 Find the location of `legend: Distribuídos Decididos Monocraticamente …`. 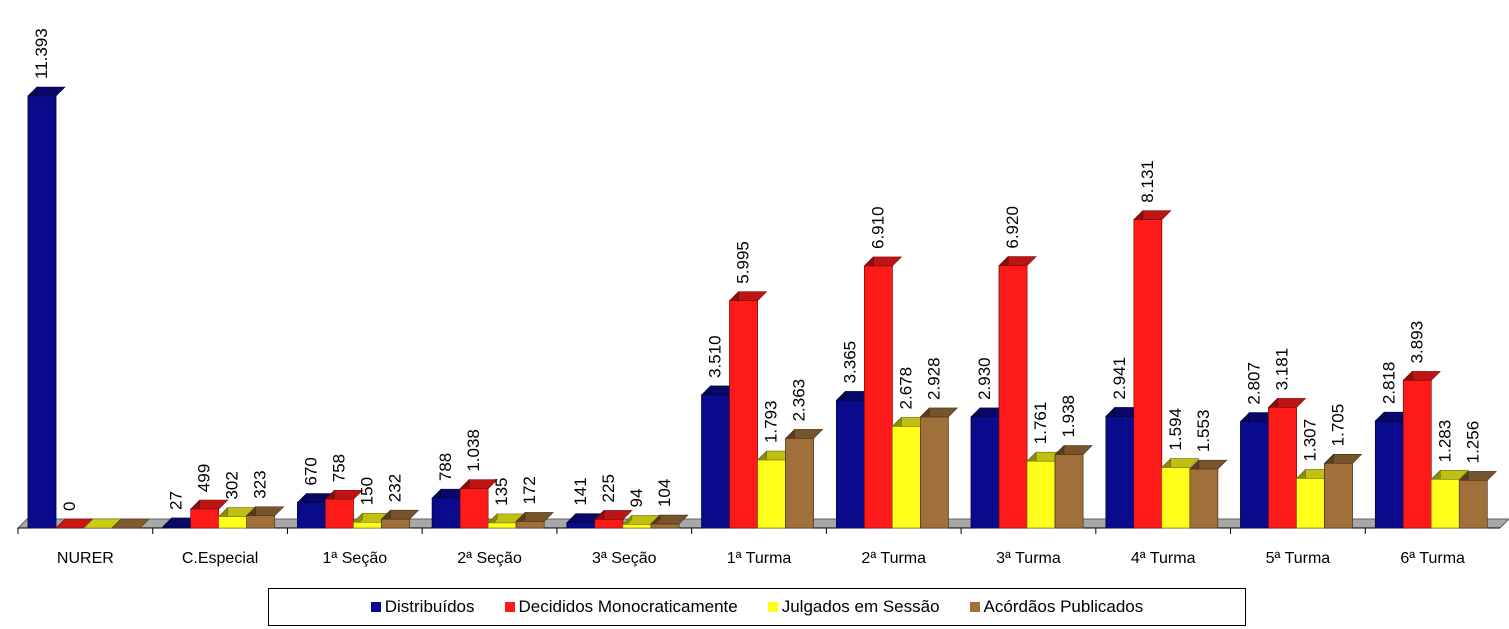

legend: Distribuídos Decididos Monocraticamente … is located at coordinates (757, 607).